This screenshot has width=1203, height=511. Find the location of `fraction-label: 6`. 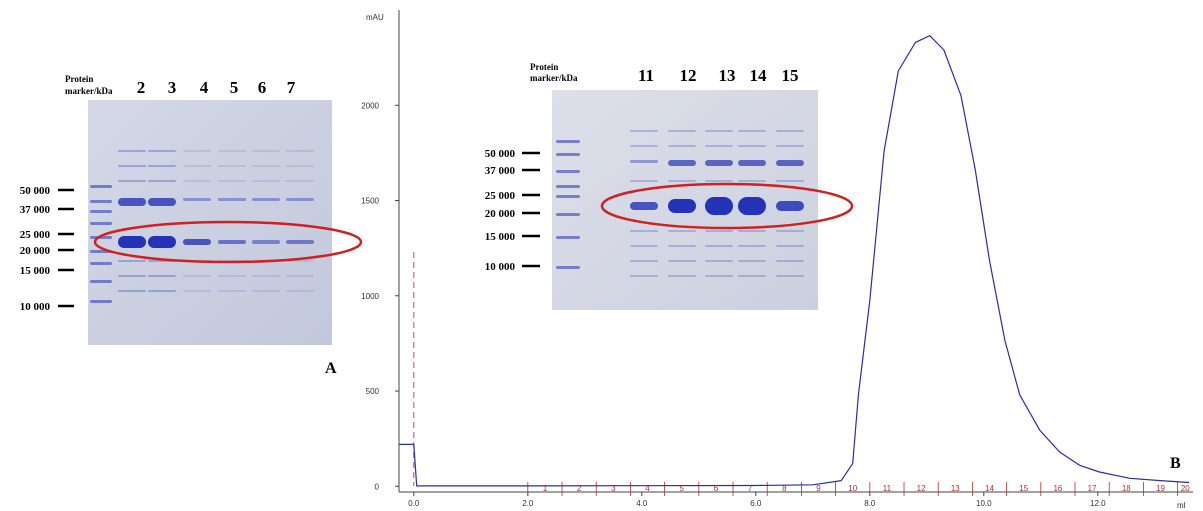

fraction-label: 6 is located at coordinates (716, 488).